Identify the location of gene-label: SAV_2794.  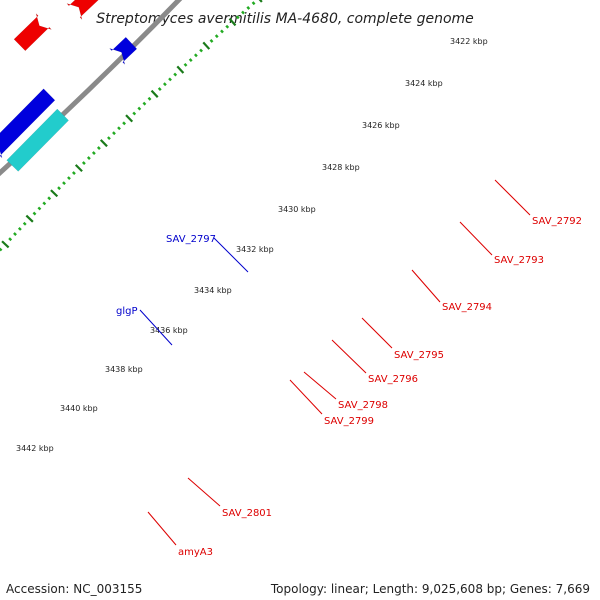
(467, 307).